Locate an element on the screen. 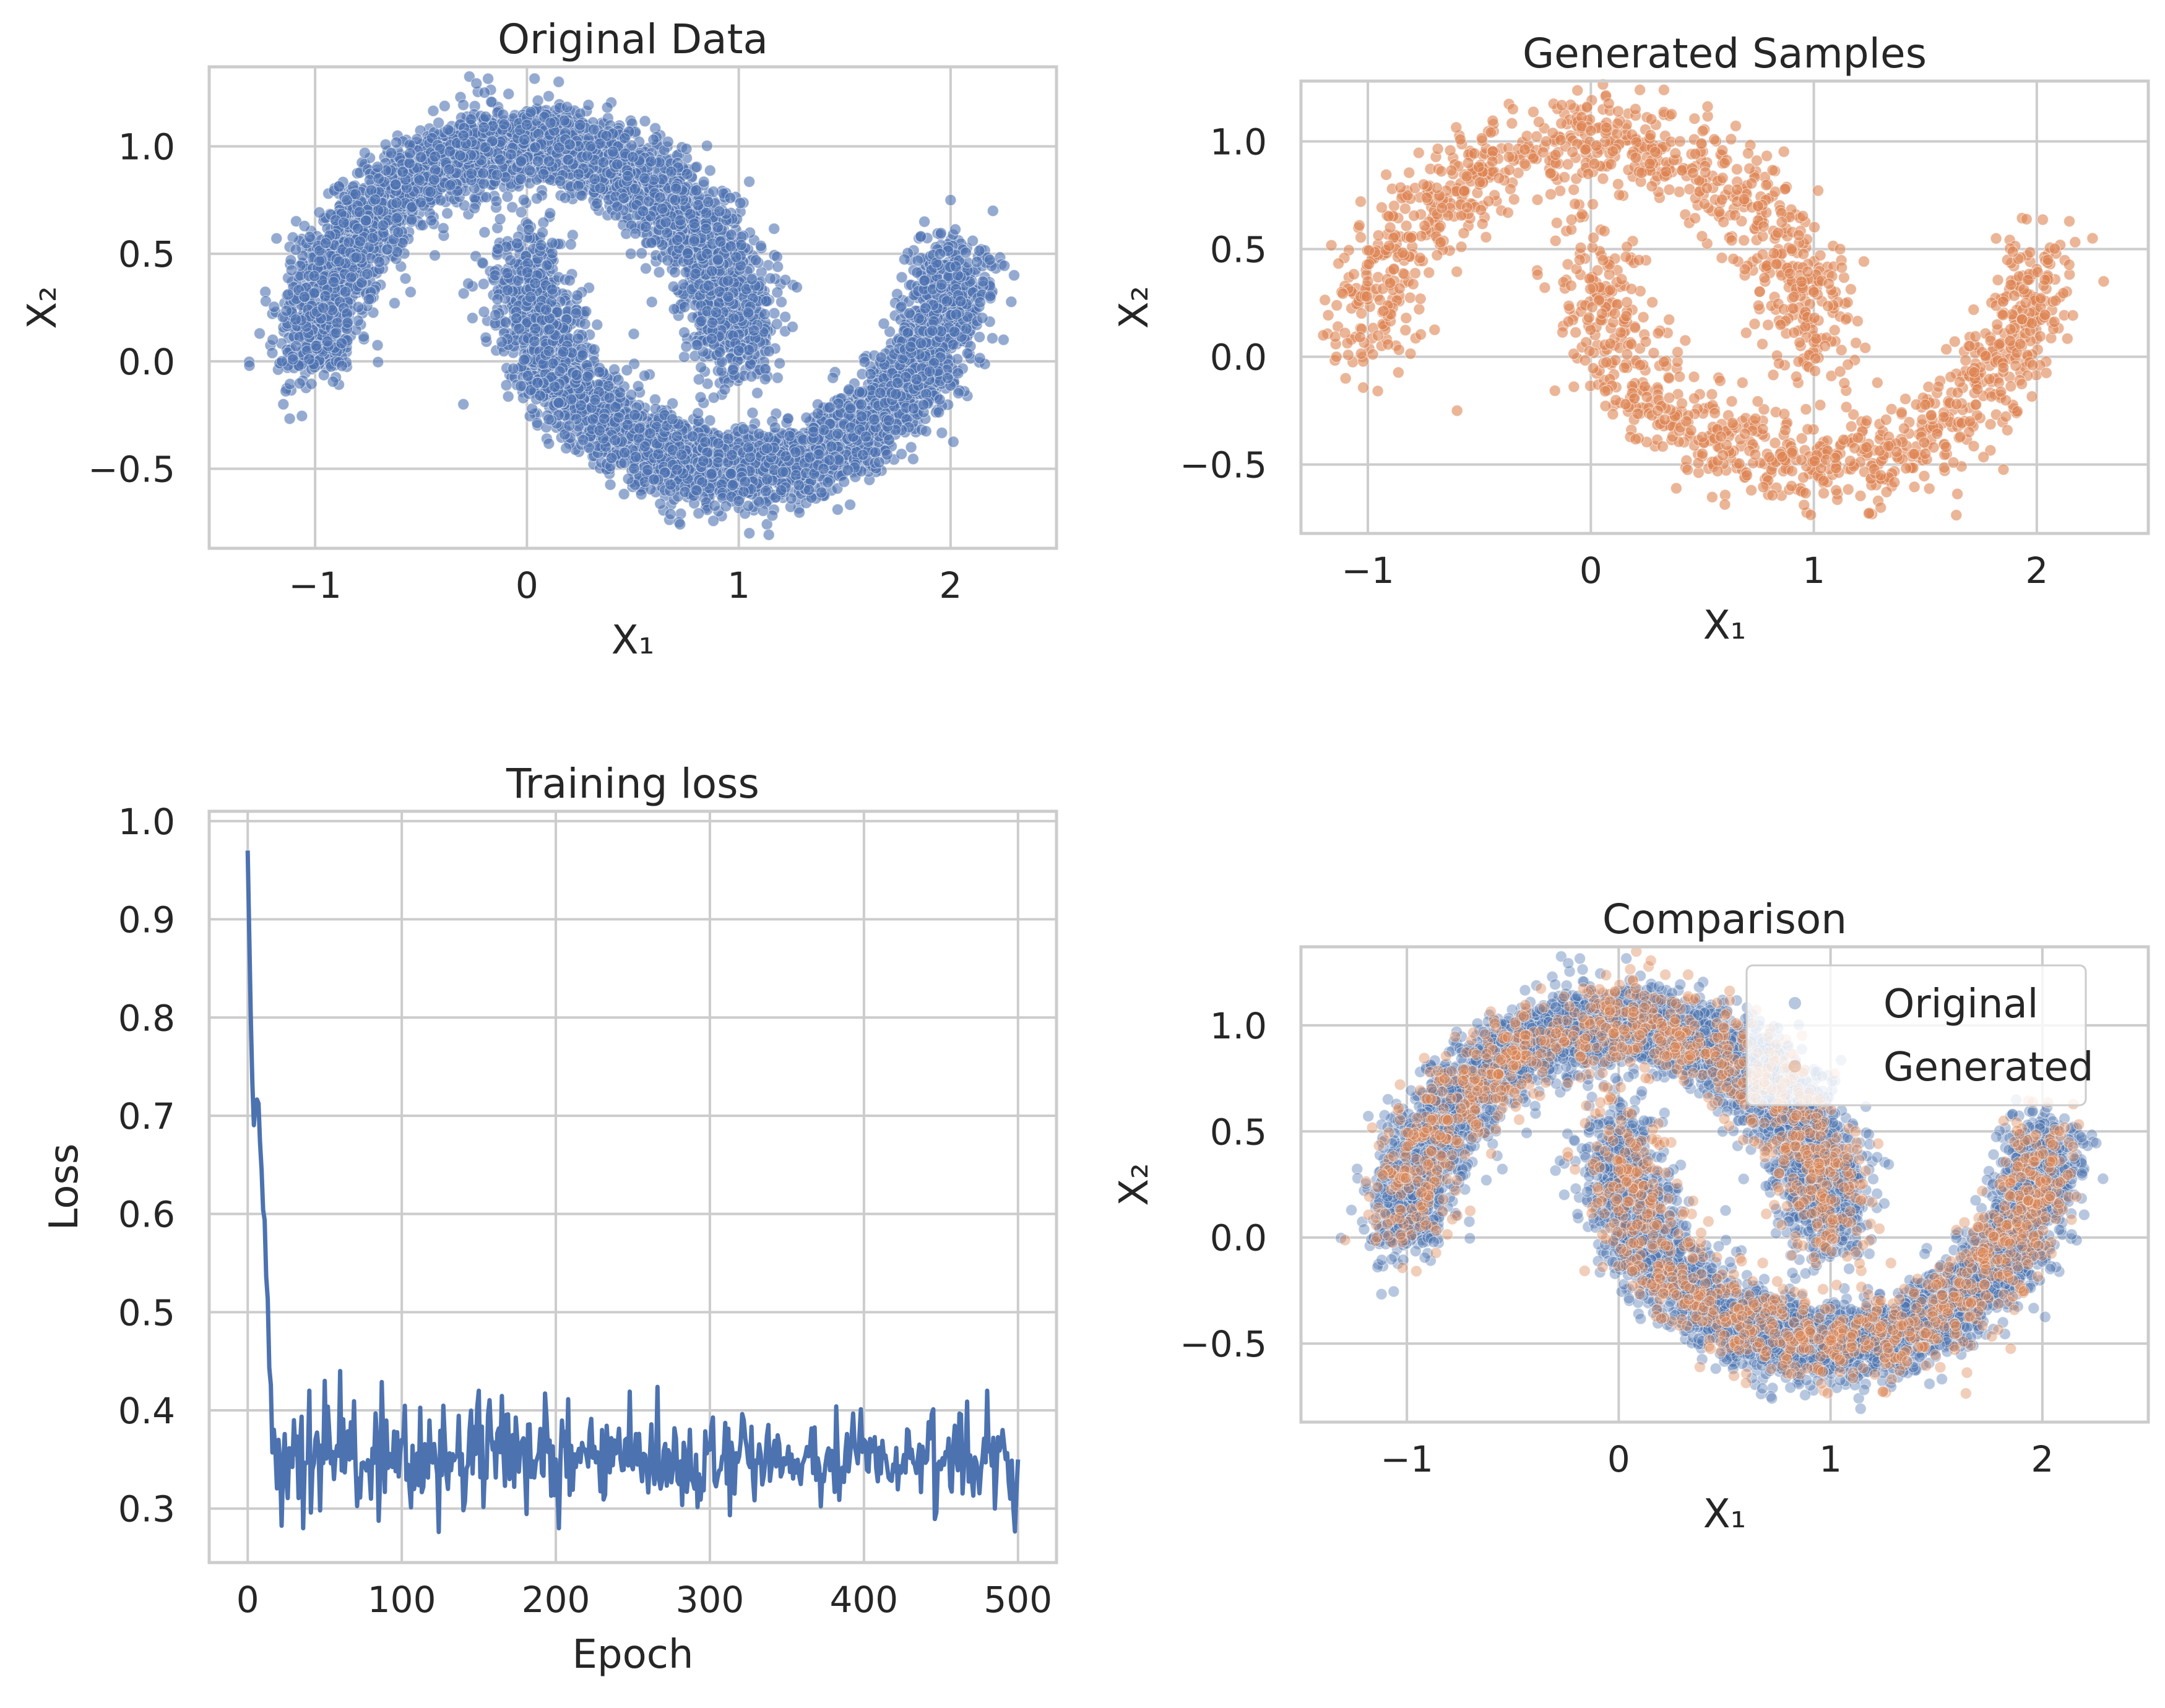 Image resolution: width=2165 pixels, height=1708 pixels. scatter-points is located at coordinates (632, 306).